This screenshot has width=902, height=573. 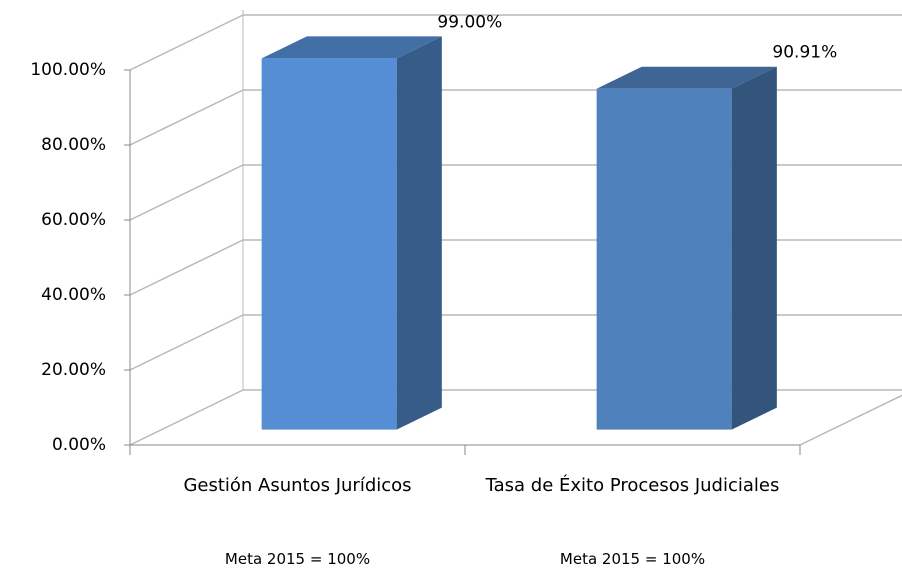 I want to click on data-label: 99.00%, so click(x=469, y=22).